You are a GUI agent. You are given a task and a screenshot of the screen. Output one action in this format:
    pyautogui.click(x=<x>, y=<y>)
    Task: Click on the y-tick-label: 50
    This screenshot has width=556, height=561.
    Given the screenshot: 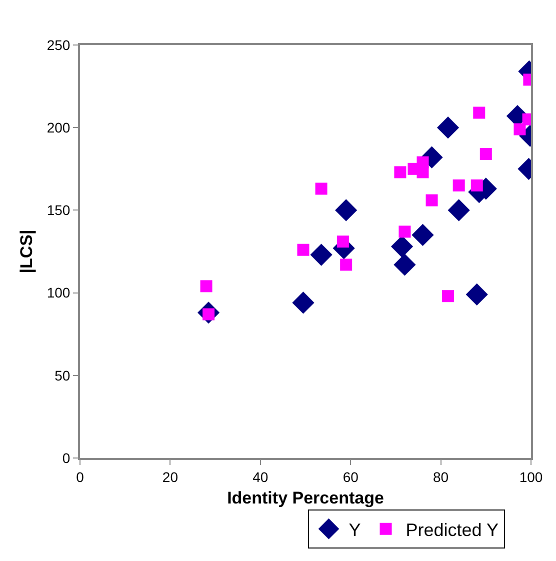 What is the action you would take?
    pyautogui.click(x=62, y=375)
    